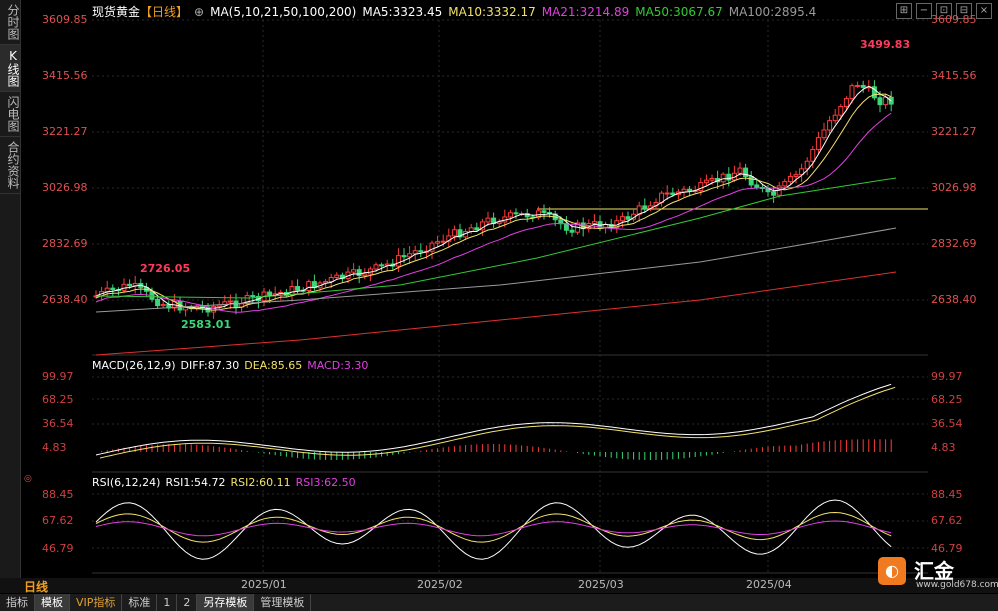 Image resolution: width=998 pixels, height=611 pixels. Describe the element at coordinates (924, 11) in the screenshot. I see `minimize-icon: −` at that location.